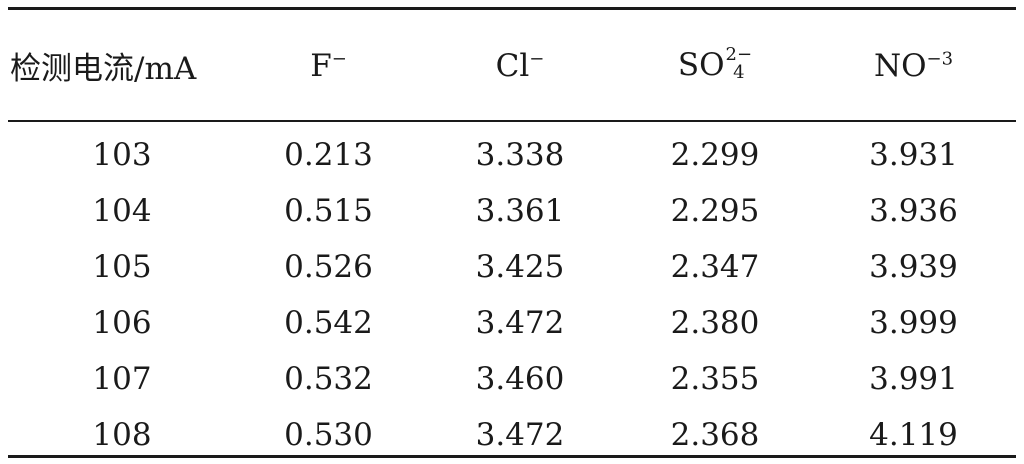 The image size is (1024, 464). Describe the element at coordinates (512, 456) in the screenshot. I see `table-bottom-rule` at that location.